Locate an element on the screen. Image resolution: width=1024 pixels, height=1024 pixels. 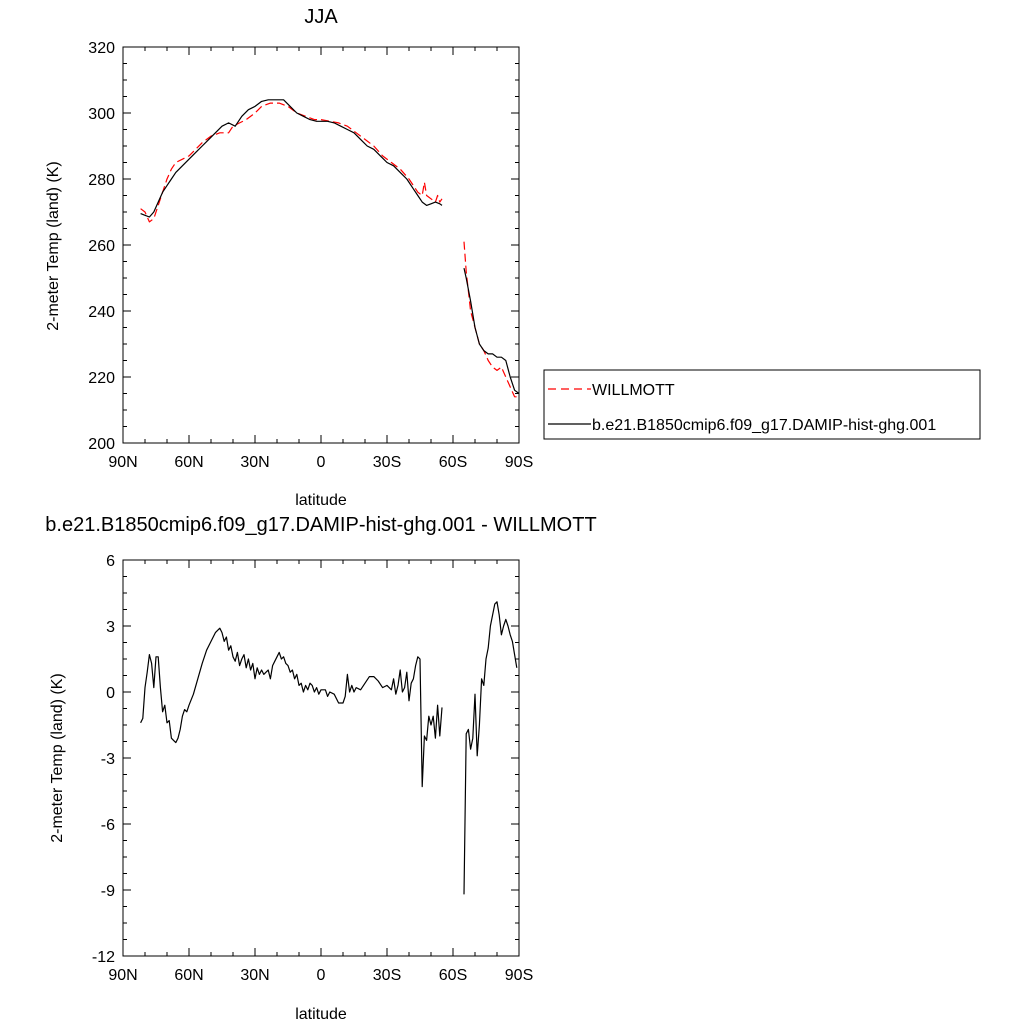
bottom-chart-y-tick-label-2: -6 is located at coordinates (108, 825).